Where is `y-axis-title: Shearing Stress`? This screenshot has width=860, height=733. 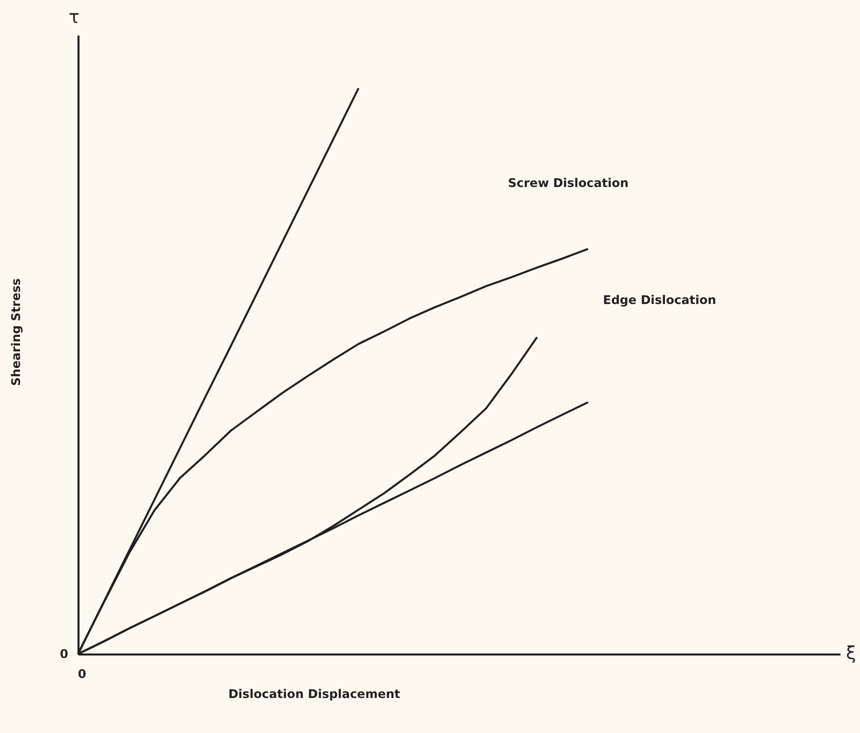
y-axis-title: Shearing Stress is located at coordinates (16, 332).